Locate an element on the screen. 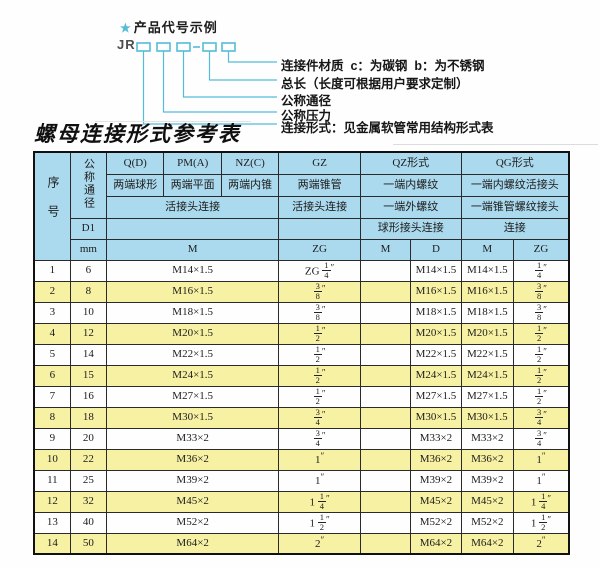 The height and width of the screenshot is (567, 600). cell-no: 5 is located at coordinates (52, 354).